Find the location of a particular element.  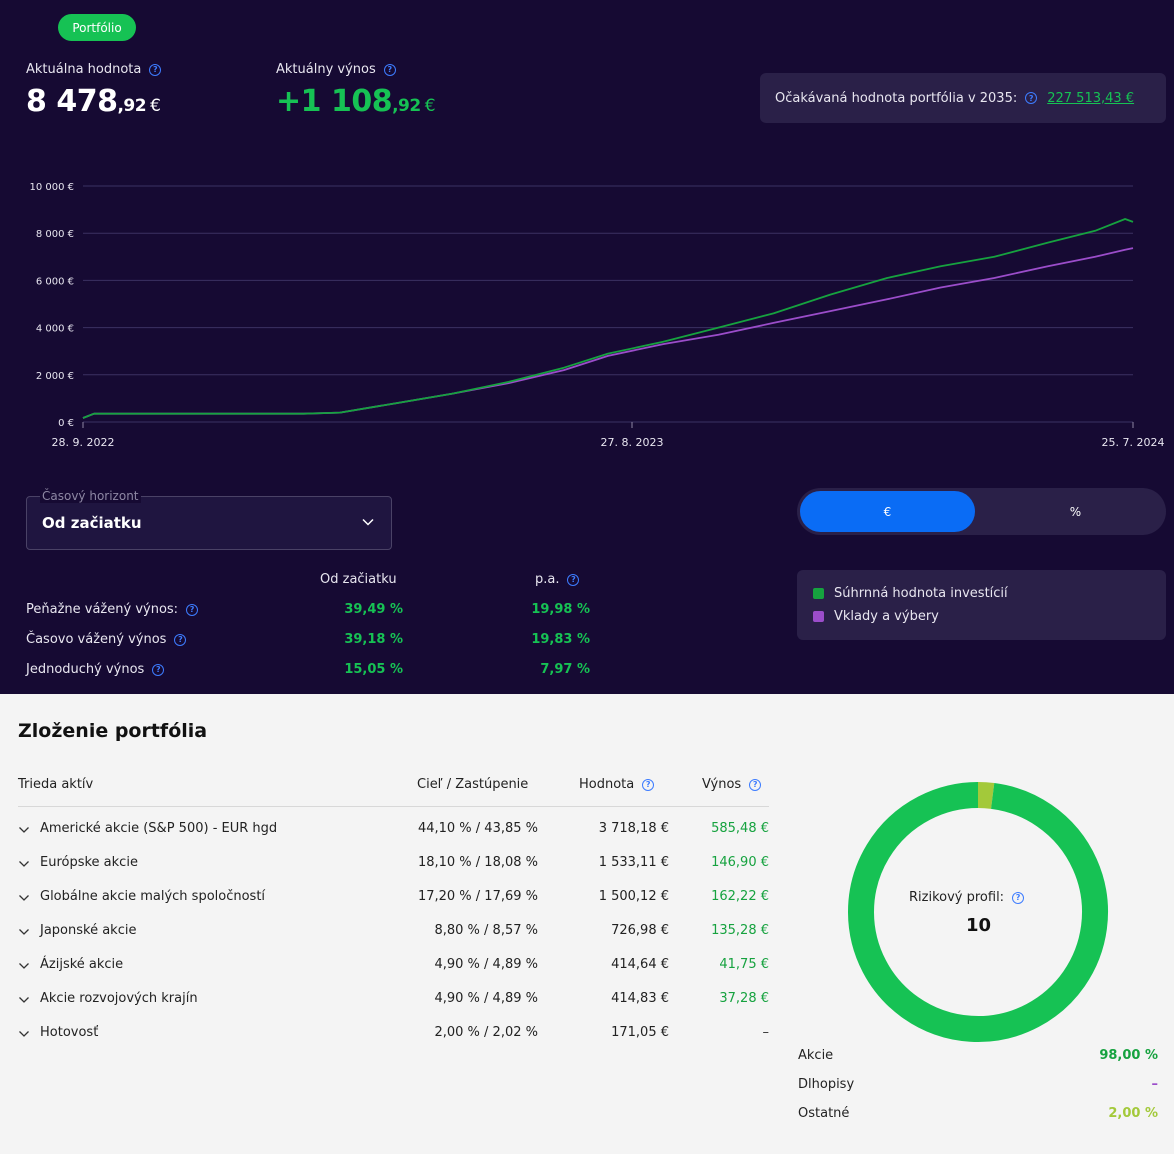

legend-item-total: Súhrnná hodnota investícií is located at coordinates (910, 593).